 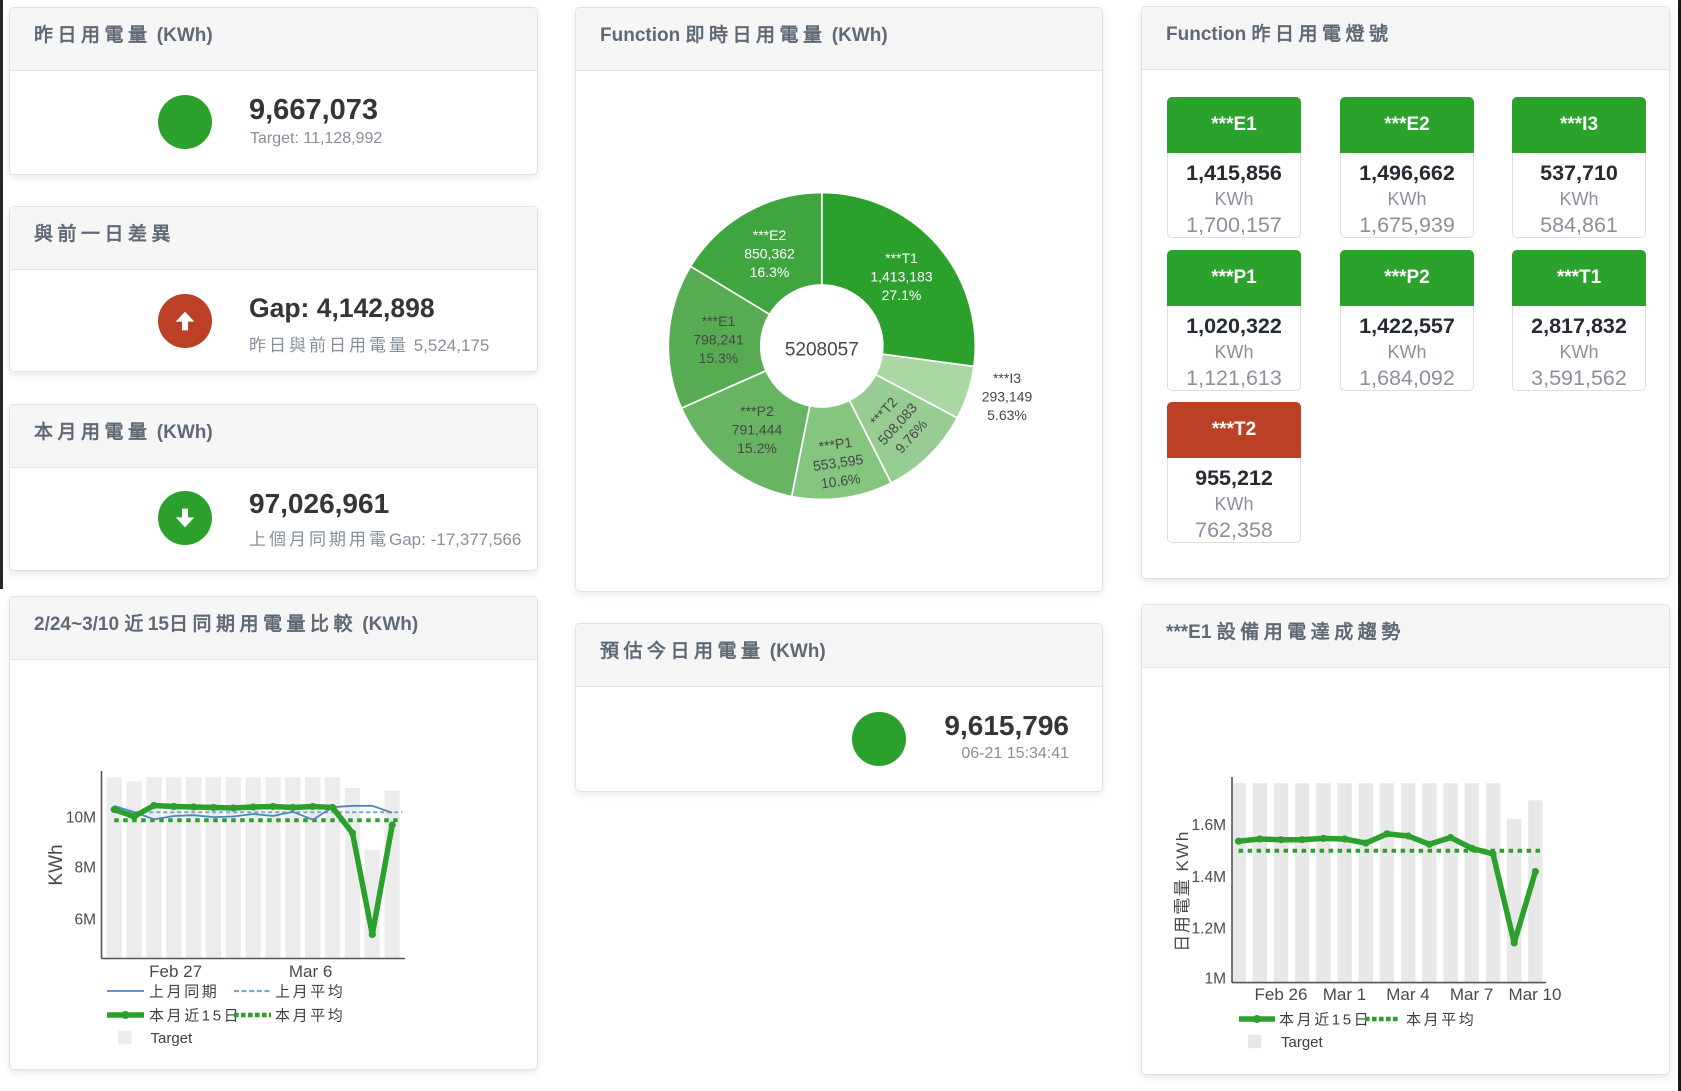 What do you see at coordinates (184, 992) in the screenshot?
I see `svg-text: 上月同期` at bounding box center [184, 992].